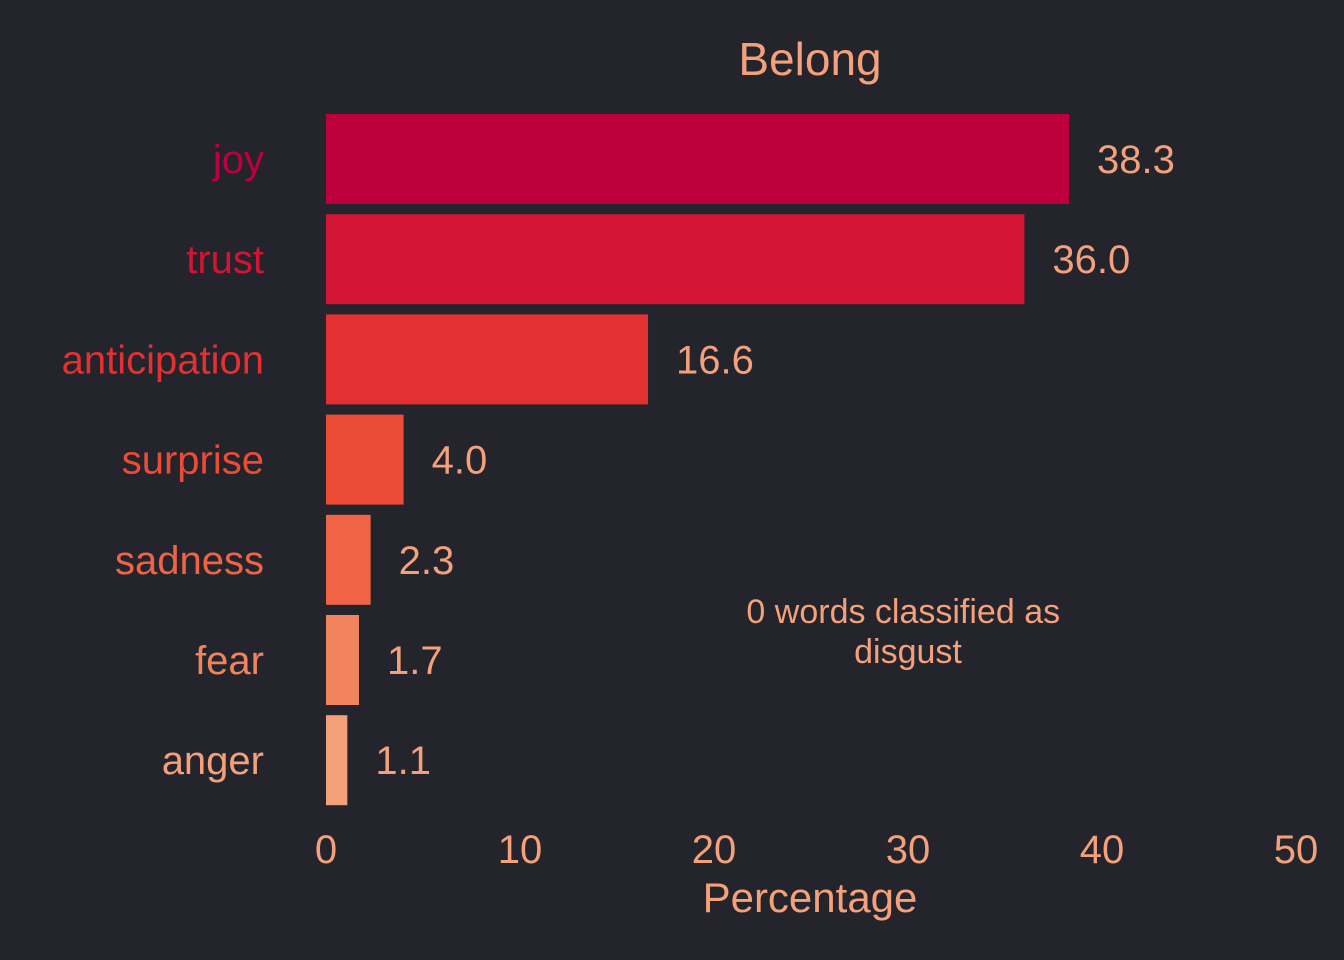 This screenshot has width=1344, height=960. What do you see at coordinates (715, 360) in the screenshot?
I see `value-label-anticipation: 16.6` at bounding box center [715, 360].